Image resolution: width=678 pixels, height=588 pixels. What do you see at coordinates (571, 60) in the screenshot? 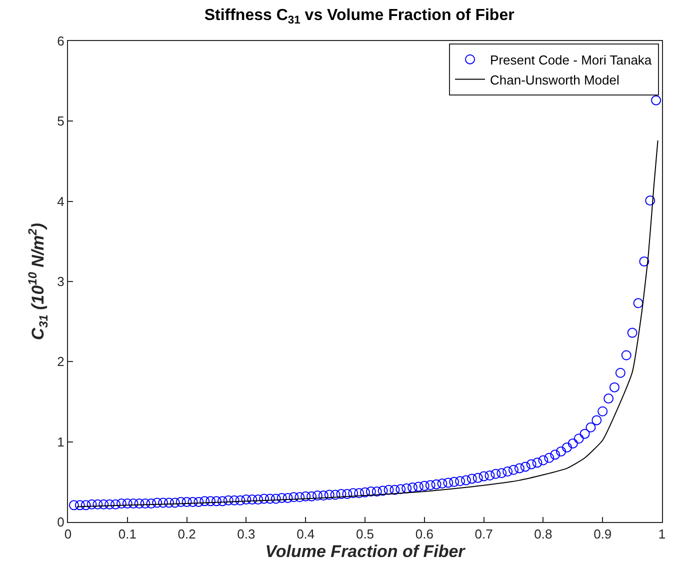
I see `legend-label: Present Code - Mori Tanaka` at bounding box center [571, 60].